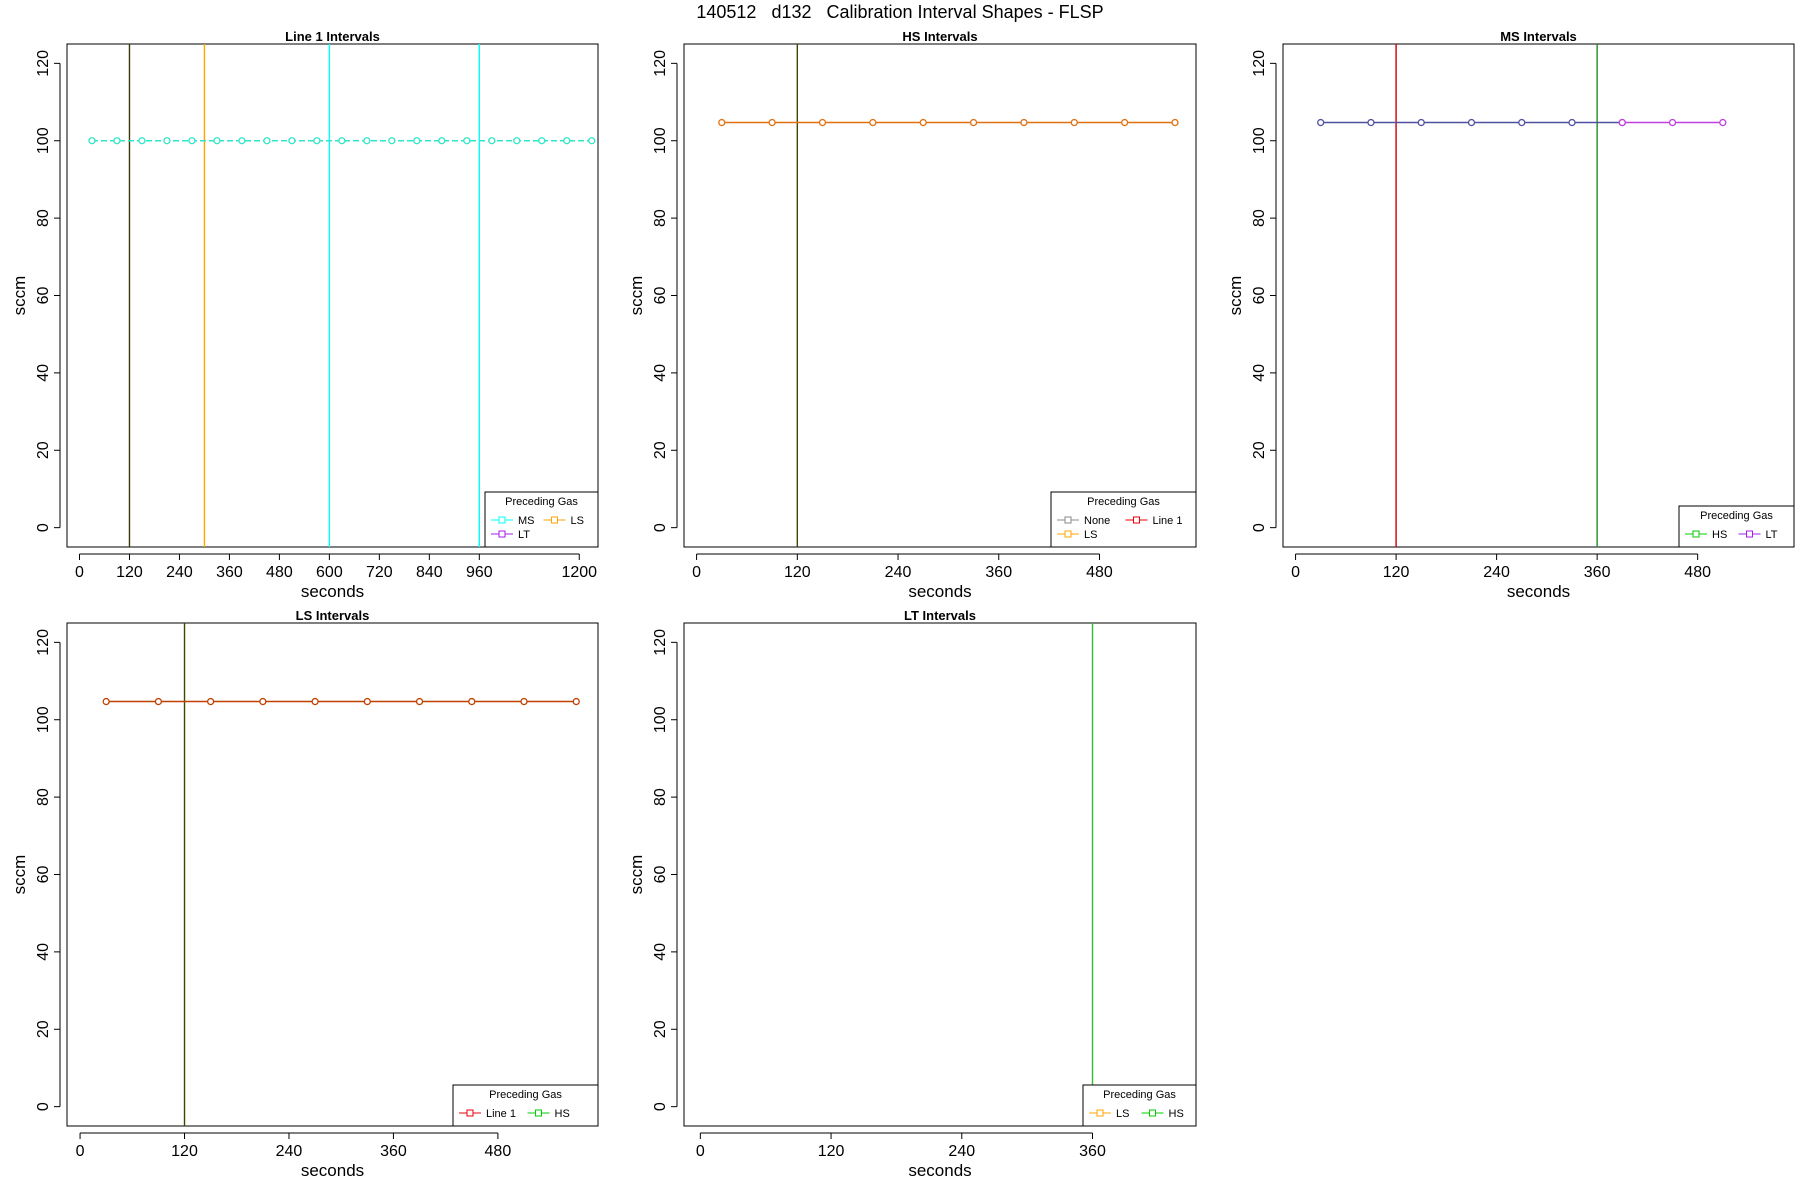 The width and height of the screenshot is (1800, 1200). Describe the element at coordinates (939, 36) in the screenshot. I see `chart-title: HS Intervals` at that location.